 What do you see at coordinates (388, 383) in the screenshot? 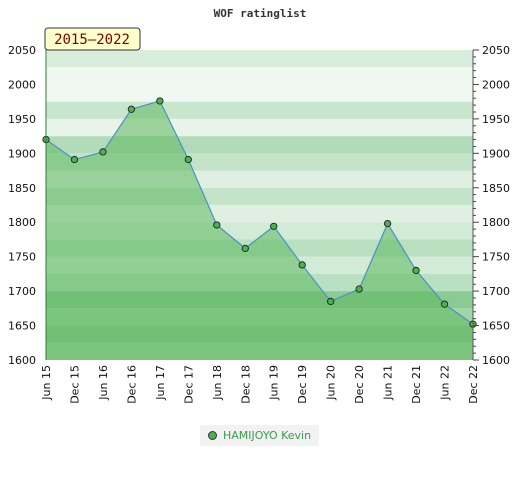
I see `x-tick-label: Jun 21` at bounding box center [388, 383].